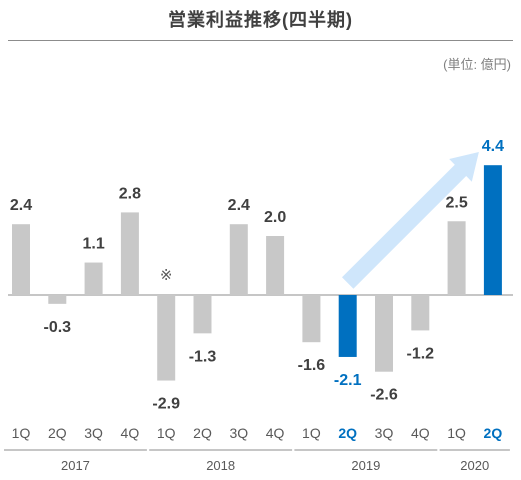 This screenshot has width=521, height=480. I want to click on value-label: -0.3, so click(58, 327).